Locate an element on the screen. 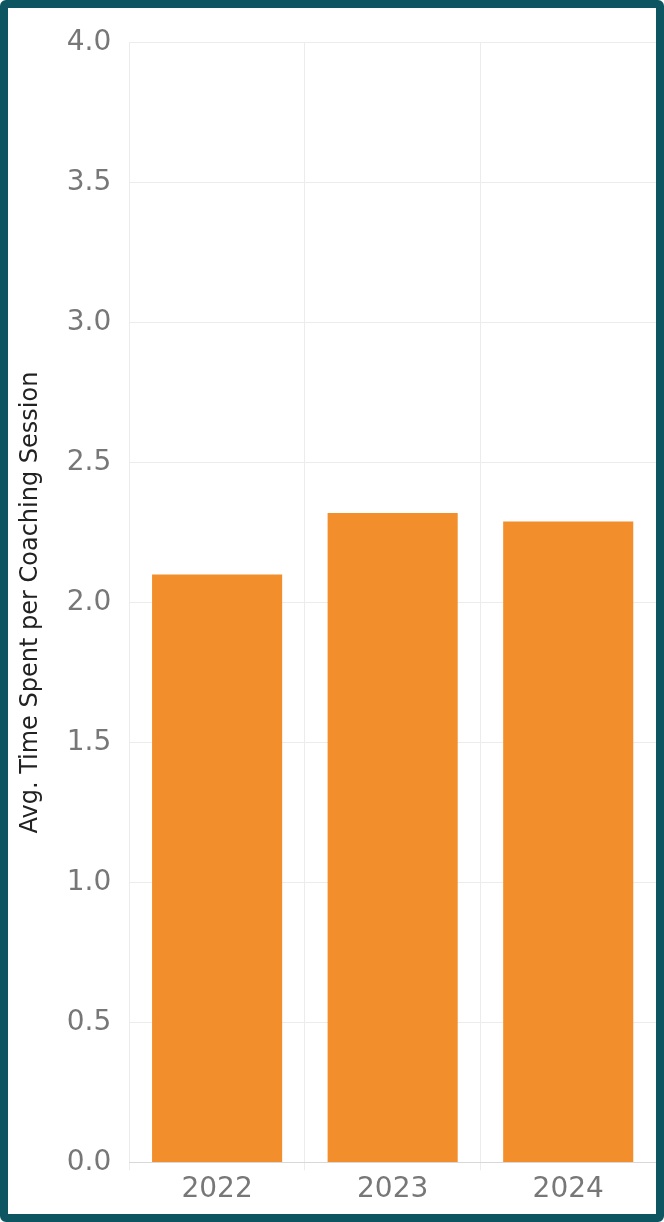 This screenshot has height=1222, width=664. x-tick-label: 2022 is located at coordinates (217, 1188).